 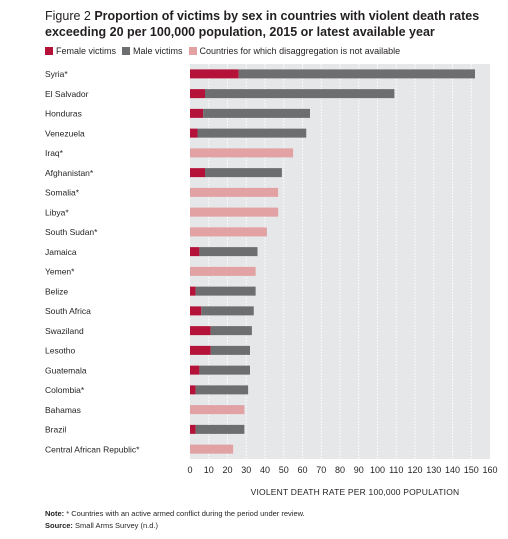 I want to click on category-label: Belize, so click(x=56, y=291).